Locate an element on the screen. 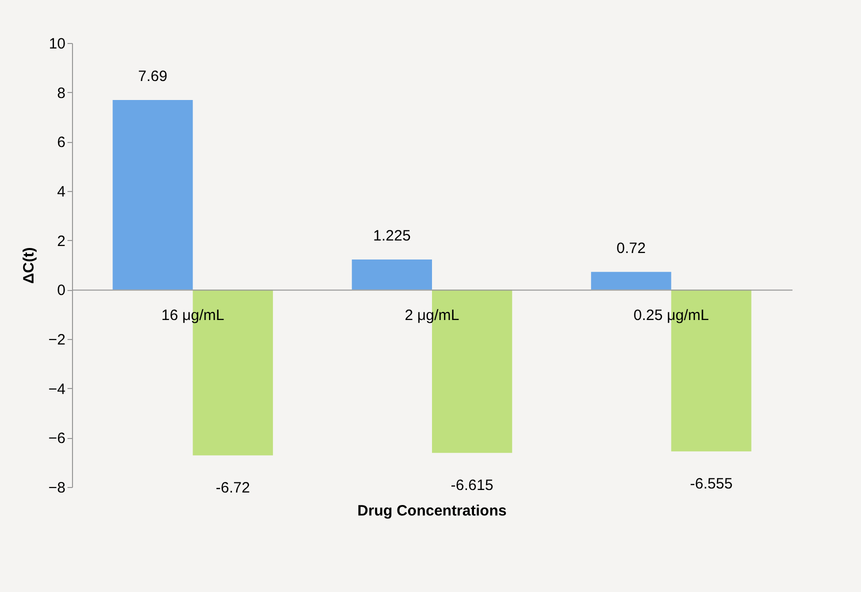 The width and height of the screenshot is (861, 592). y-tick-label: 4 is located at coordinates (61, 192).